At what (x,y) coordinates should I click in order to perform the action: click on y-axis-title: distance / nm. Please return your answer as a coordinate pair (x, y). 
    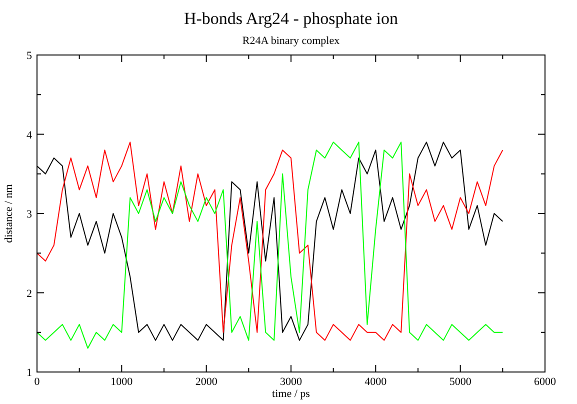
    Looking at the image, I should click on (9, 213).